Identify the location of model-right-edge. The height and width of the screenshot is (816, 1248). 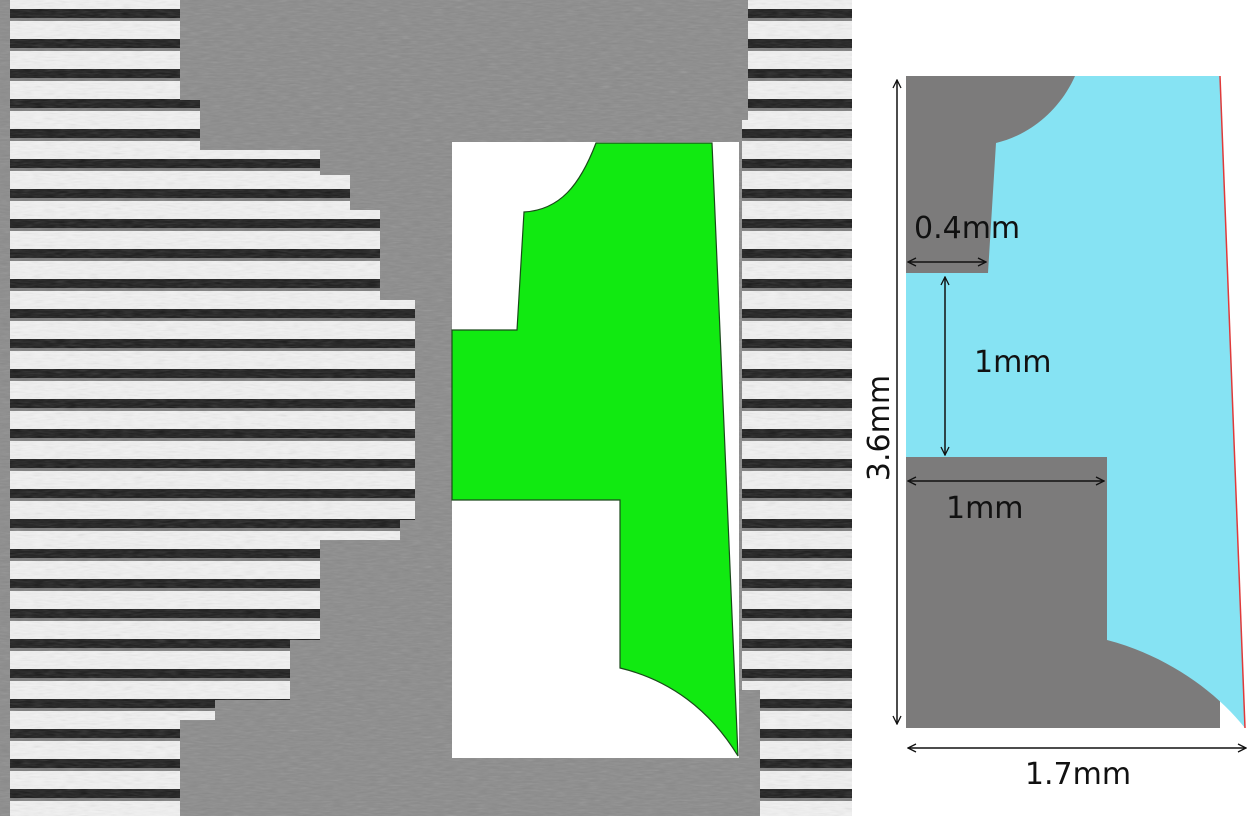
(1232, 402).